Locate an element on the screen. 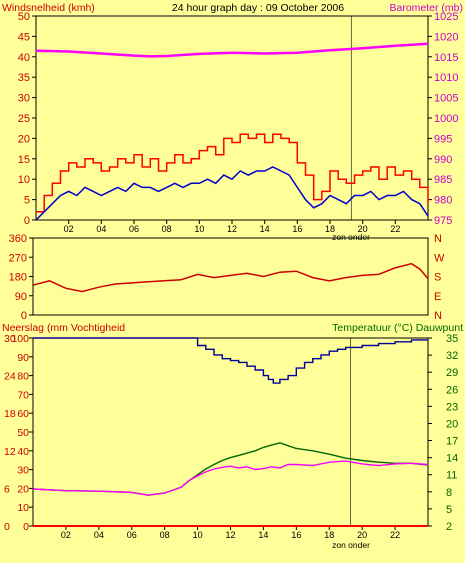  temperature-tick-label: 35 is located at coordinates (452, 339).